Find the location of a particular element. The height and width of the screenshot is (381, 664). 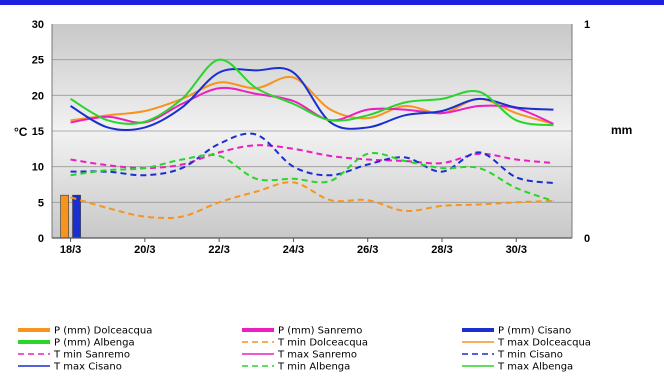

series-line-t-min-albenga is located at coordinates (312, 177).